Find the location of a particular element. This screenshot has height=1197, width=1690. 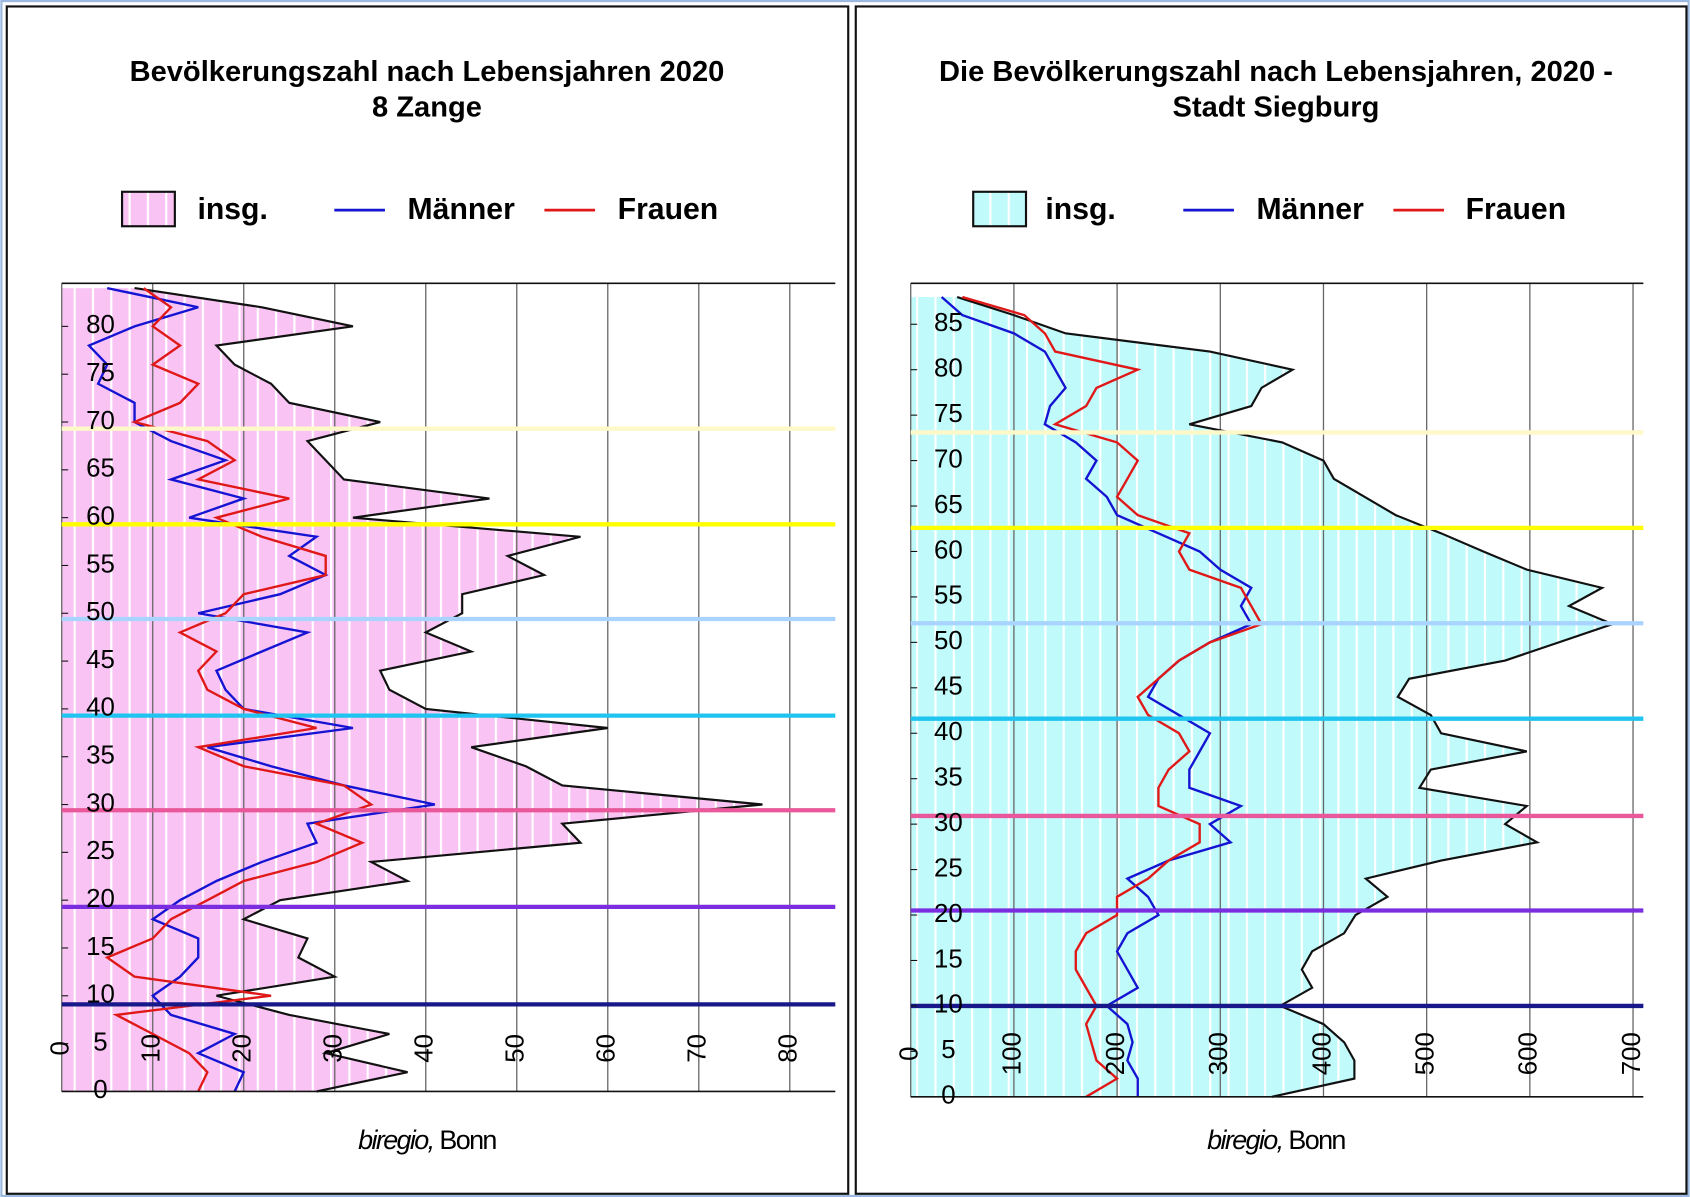

value-tick-label: 40 is located at coordinates (425, 1048).